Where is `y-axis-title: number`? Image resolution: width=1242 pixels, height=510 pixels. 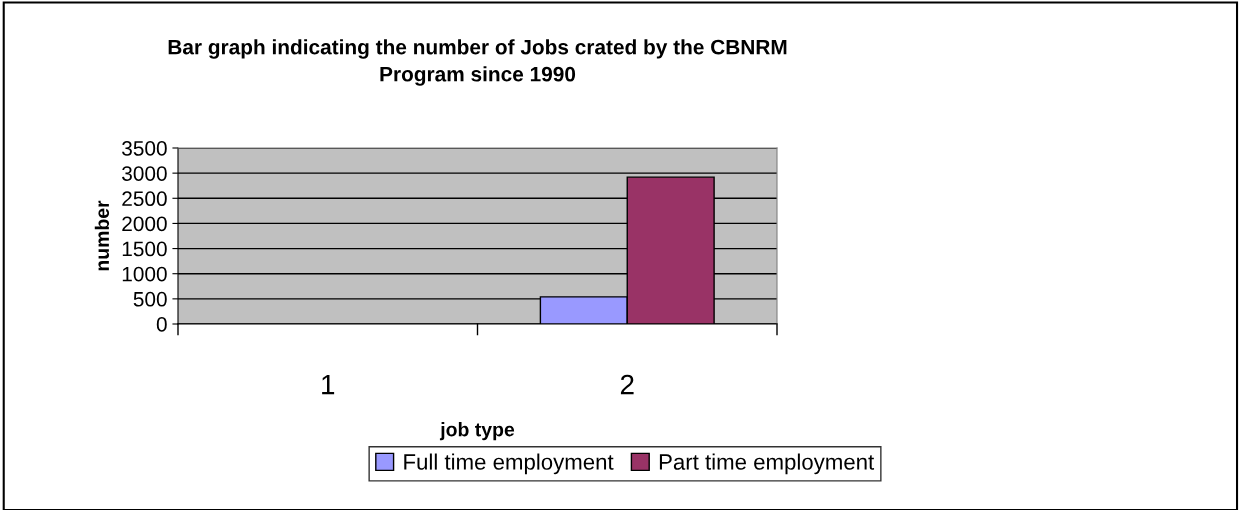 y-axis-title: number is located at coordinates (102, 235).